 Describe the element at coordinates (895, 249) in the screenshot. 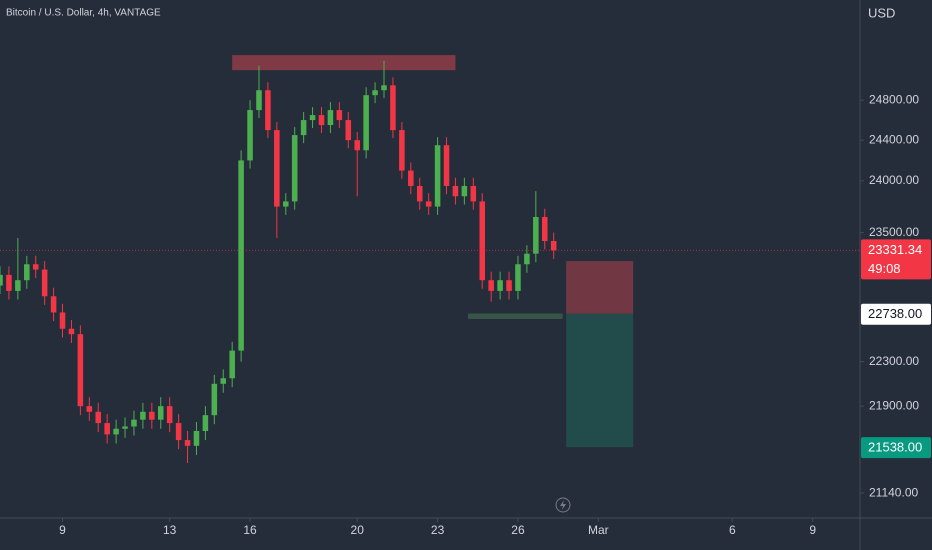

I see `price-tag-label: 23331.34` at that location.